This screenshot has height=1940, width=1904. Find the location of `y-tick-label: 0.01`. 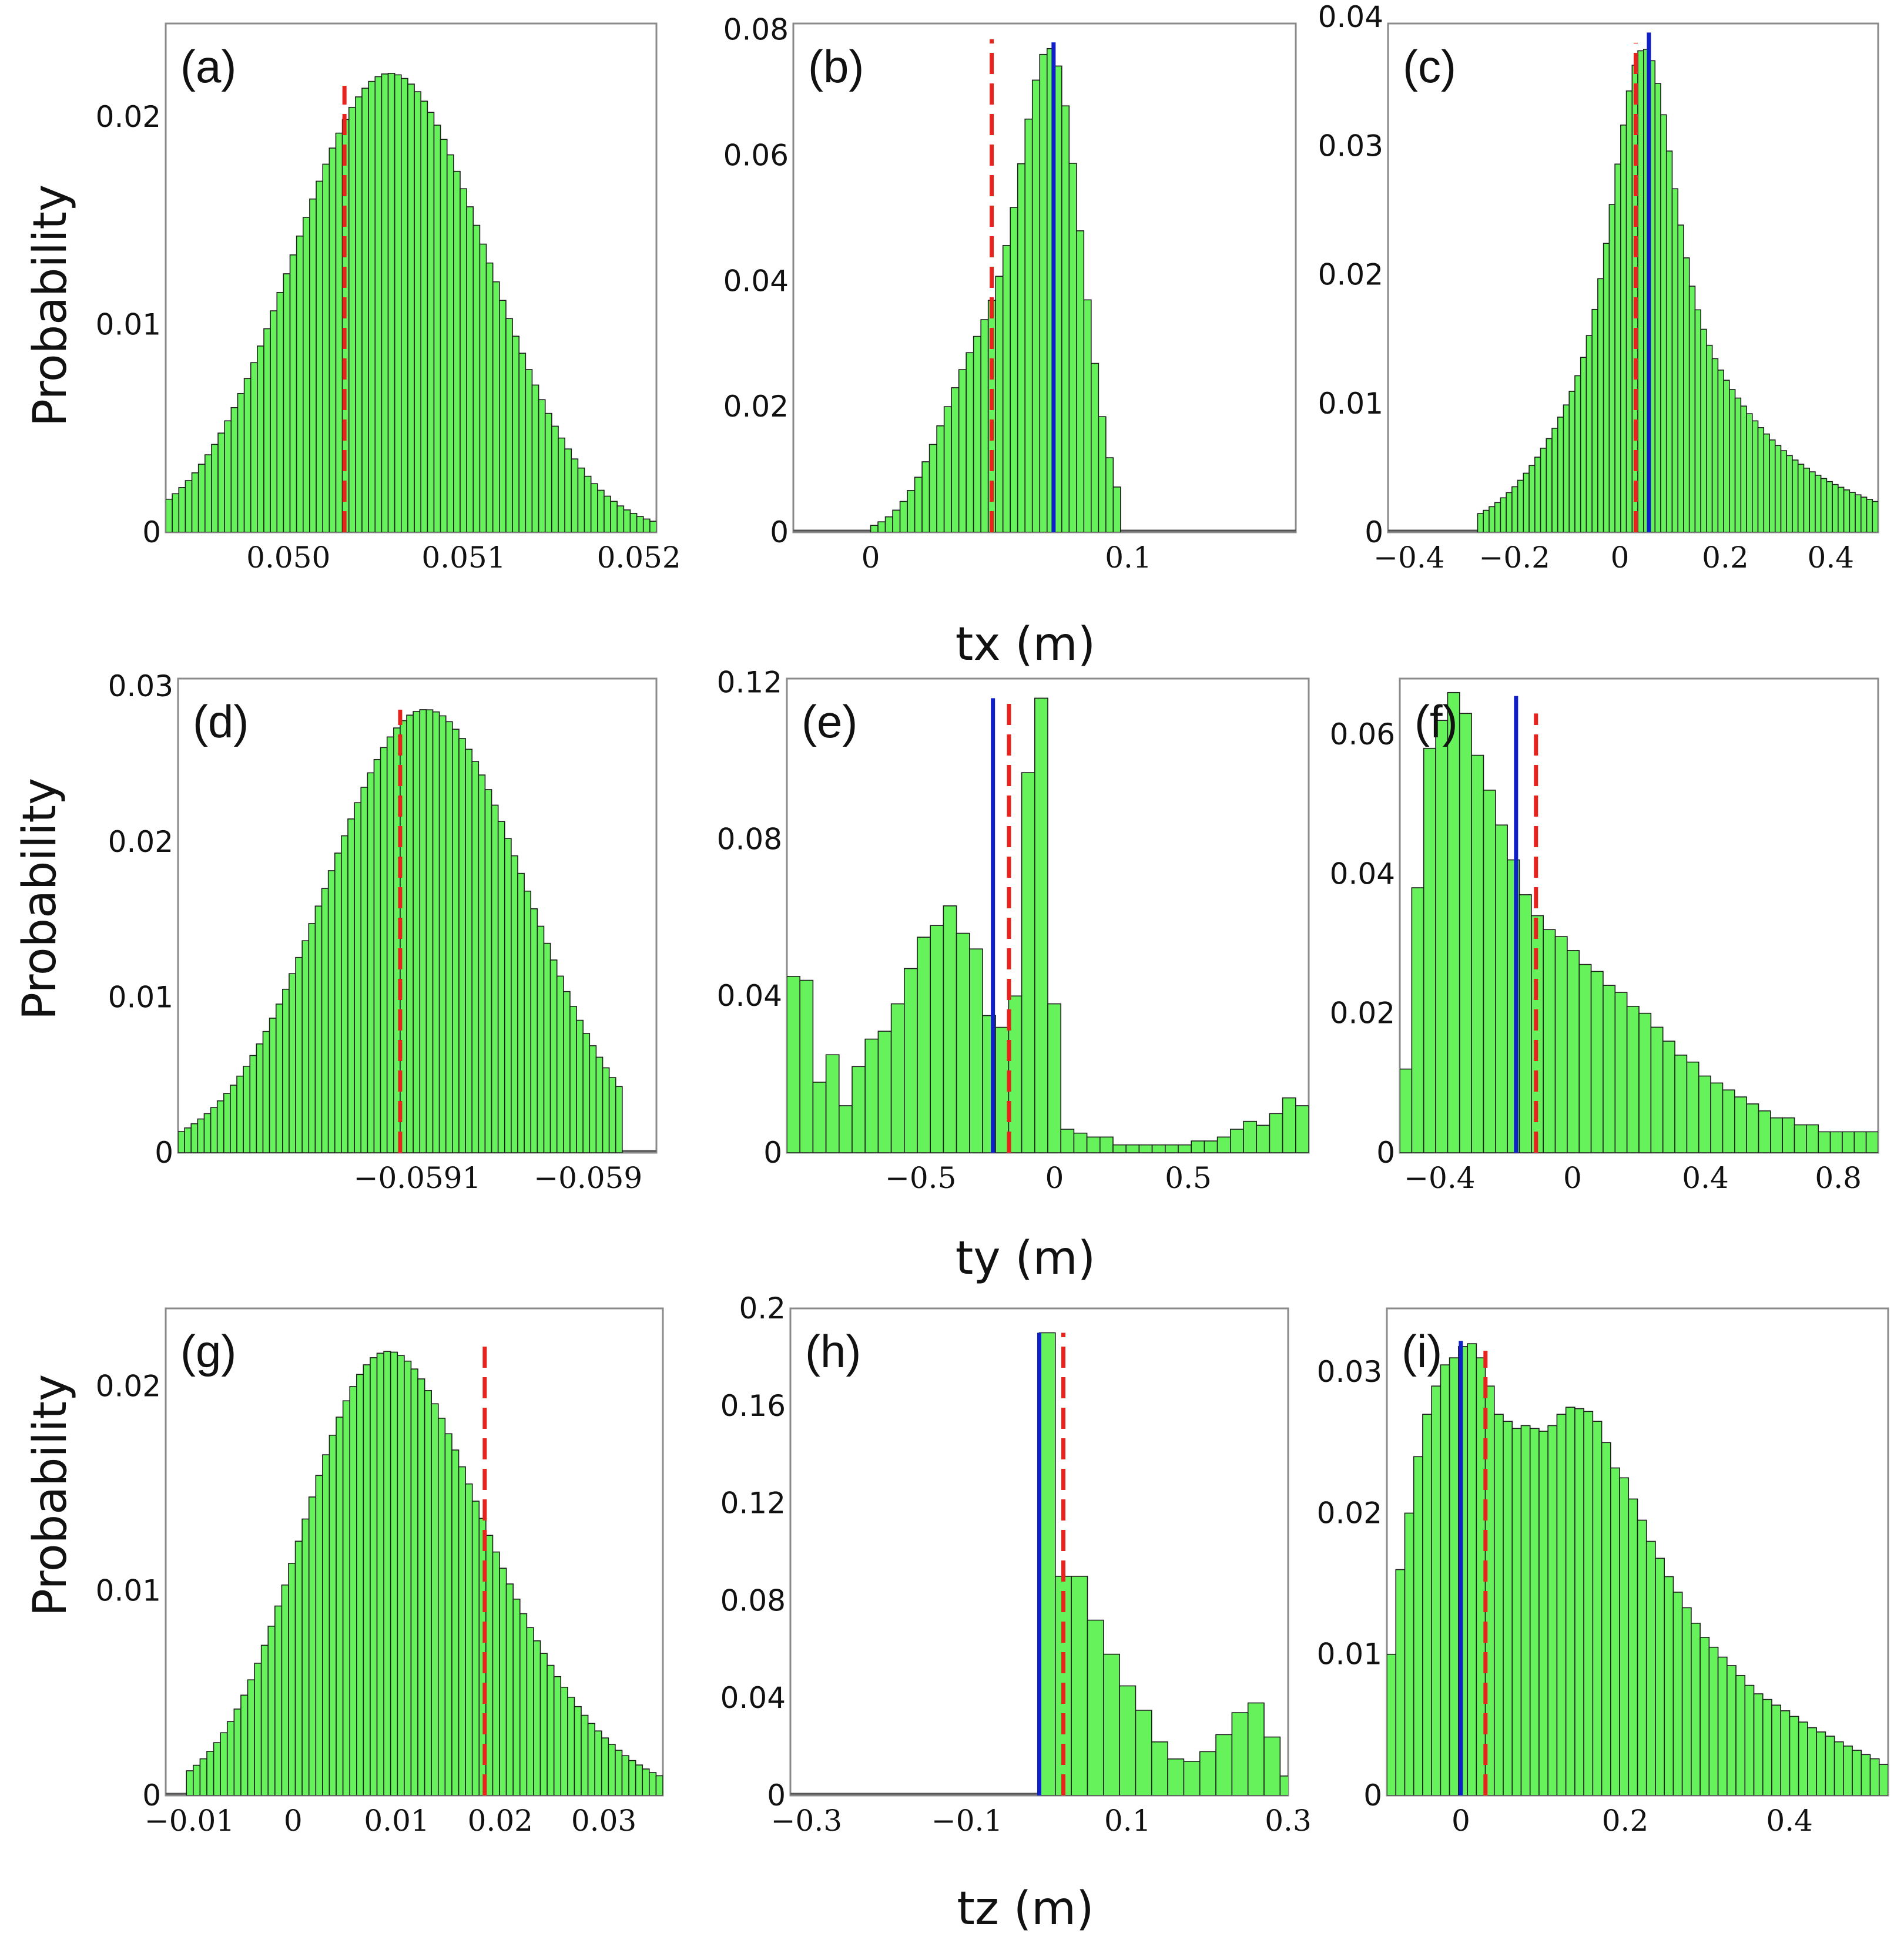

y-tick-label: 0.01 is located at coordinates (140, 997).